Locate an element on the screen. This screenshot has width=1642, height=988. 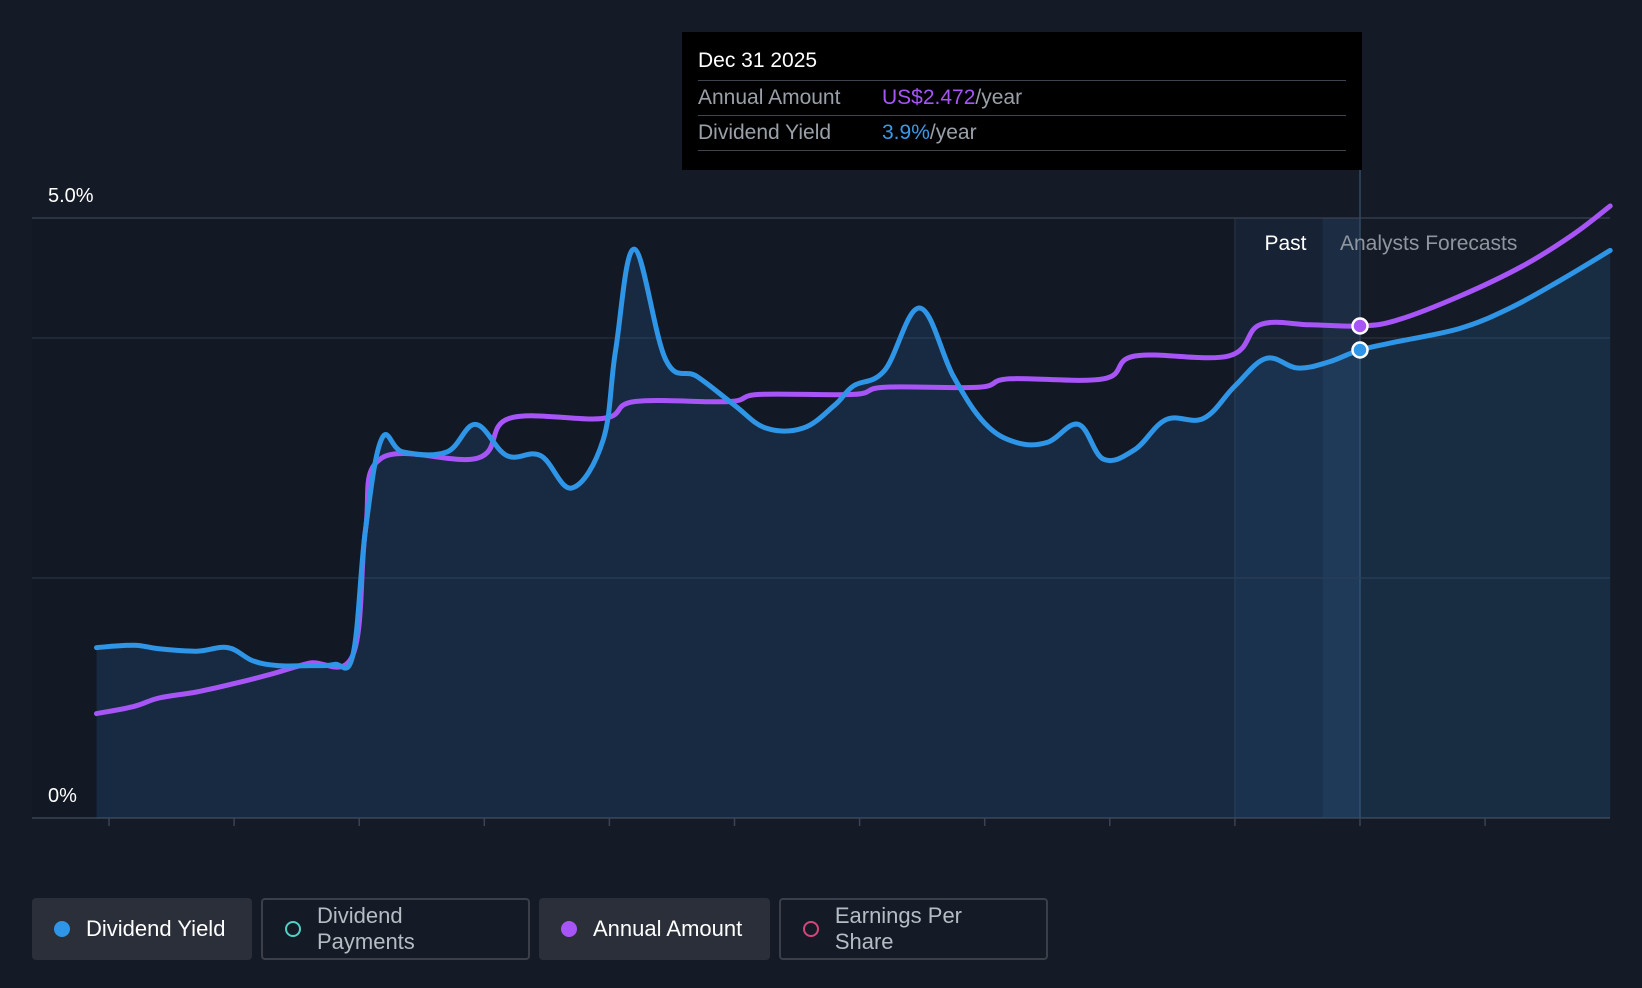
earnings-per-share-ring-icon is located at coordinates (811, 929).